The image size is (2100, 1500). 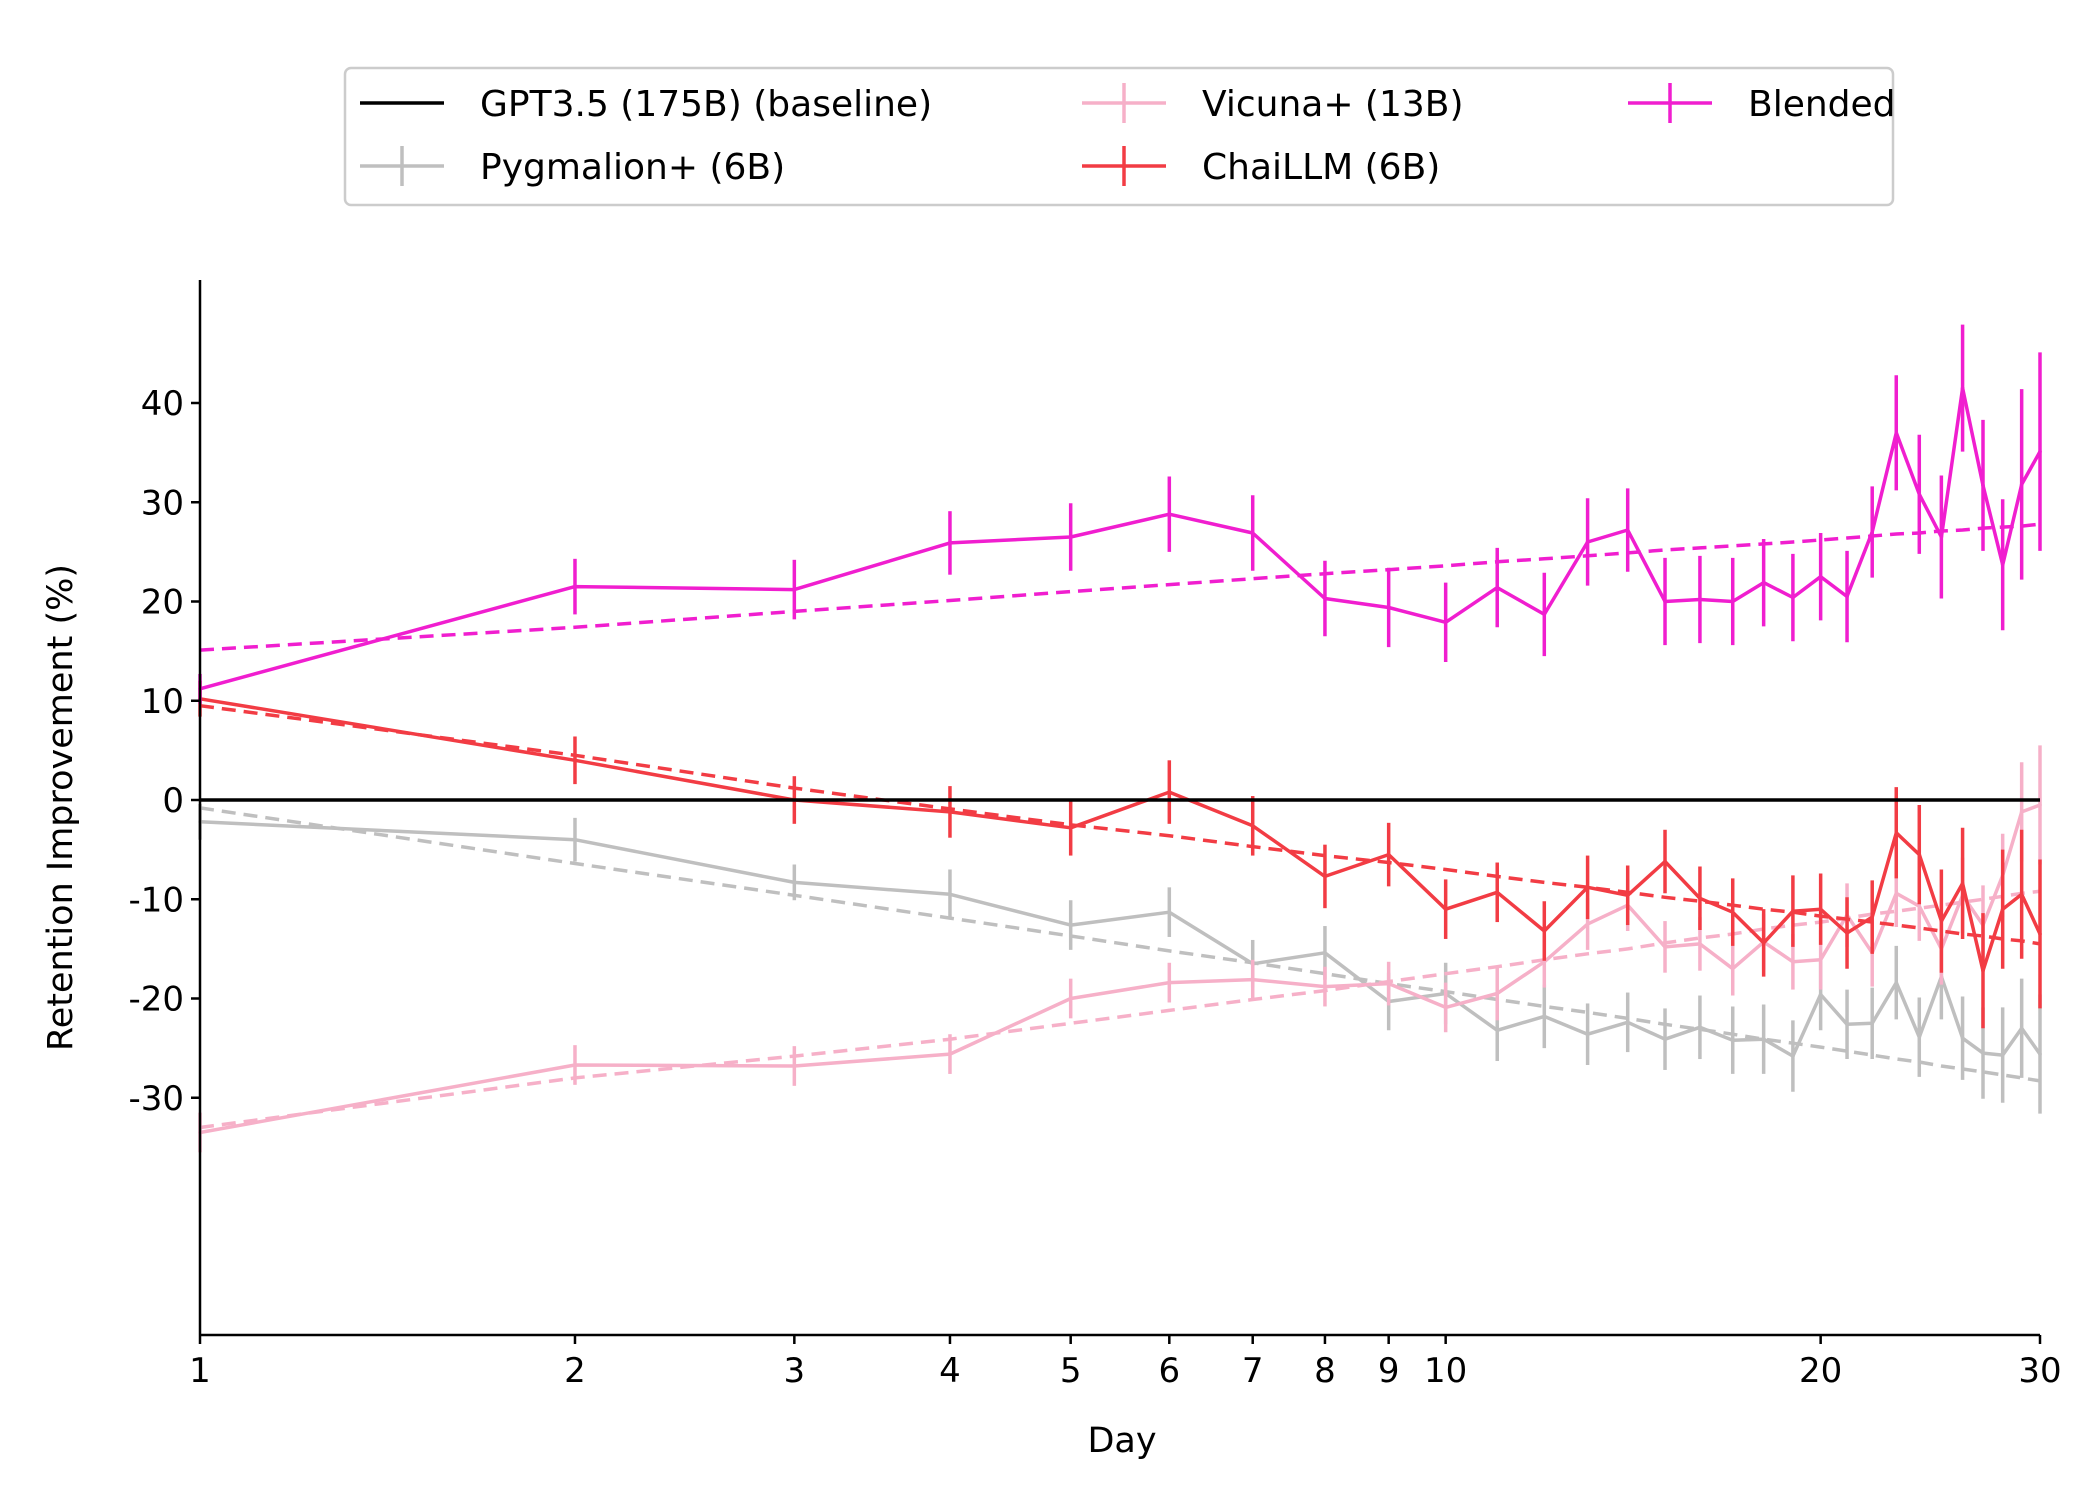 I want to click on legend-item: Vicuna+ (13B), so click(x=1273, y=104).